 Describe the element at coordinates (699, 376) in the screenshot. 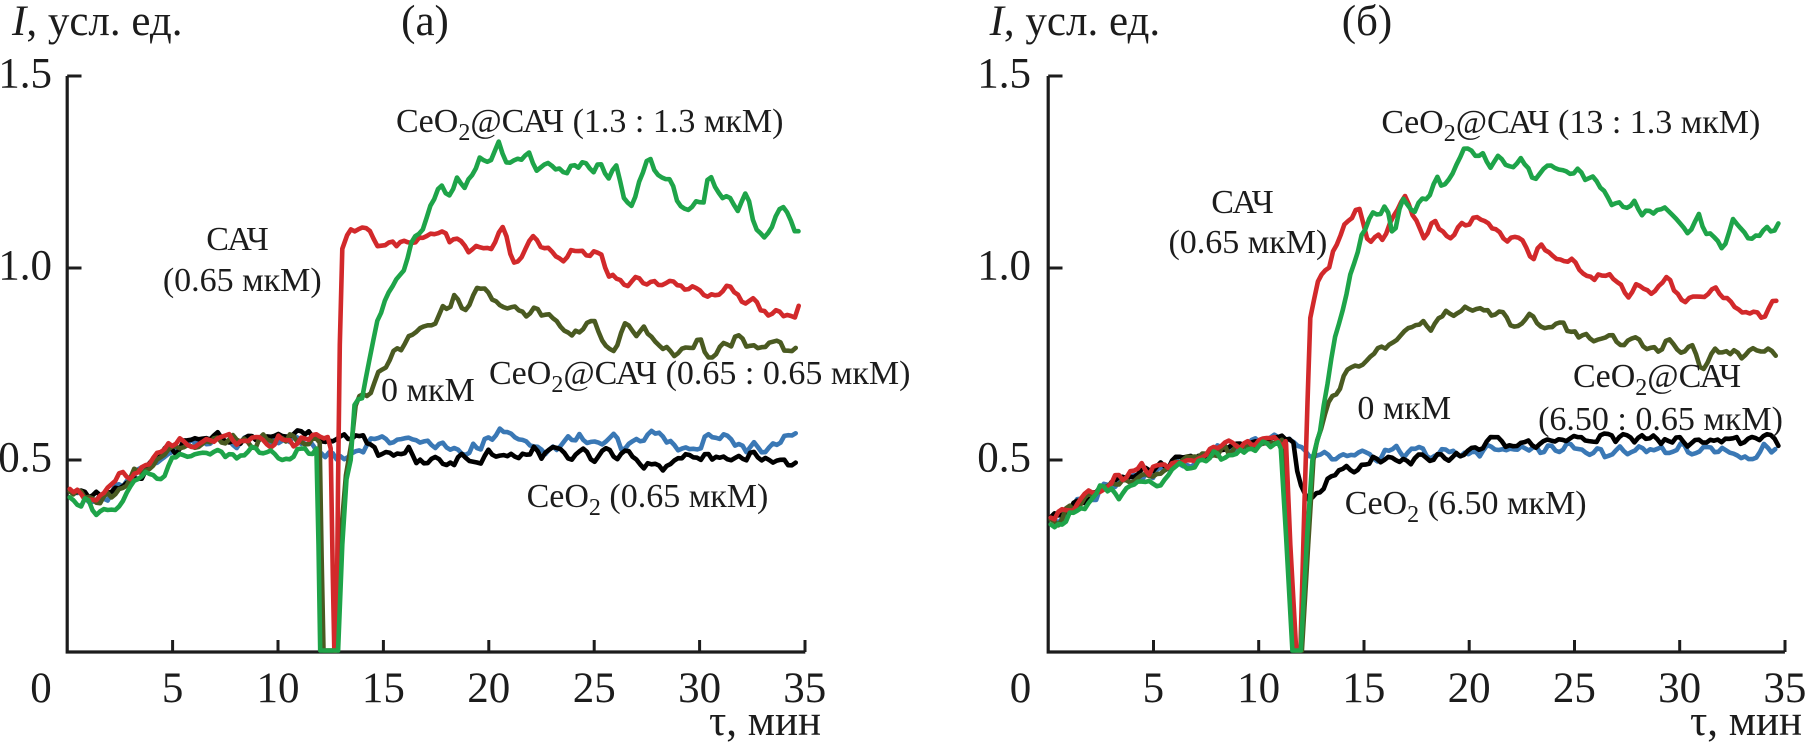

I see `svg-text: CeO2@САЧ (0.65 : 0.65 мкМ)` at that location.